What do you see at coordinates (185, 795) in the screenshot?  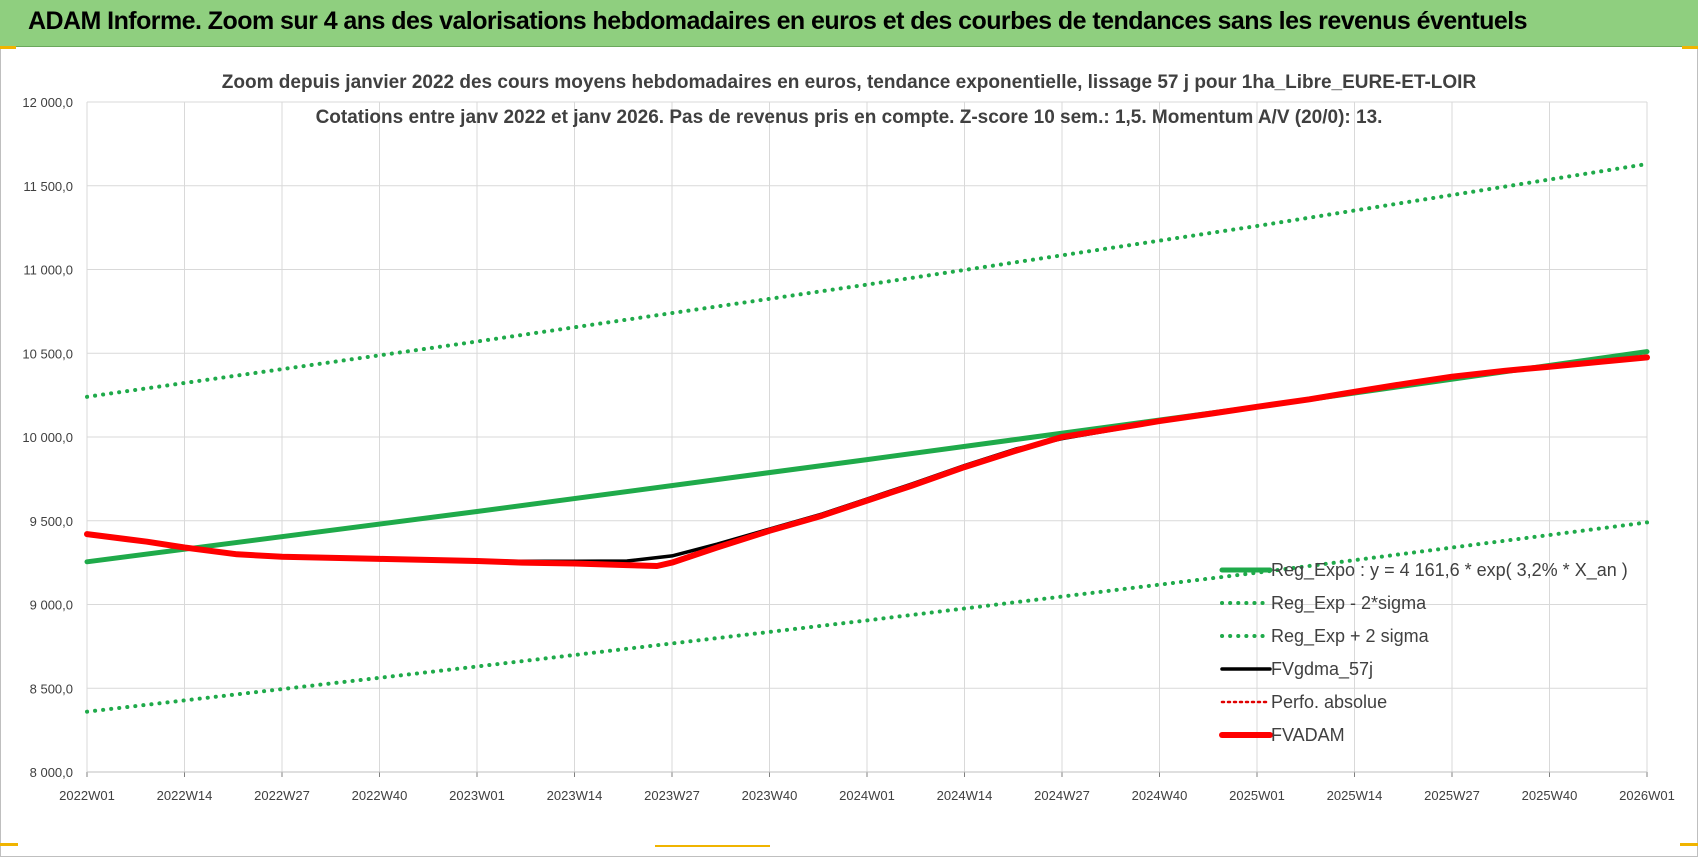 I see `x-tick-label: 2022W14` at bounding box center [185, 795].